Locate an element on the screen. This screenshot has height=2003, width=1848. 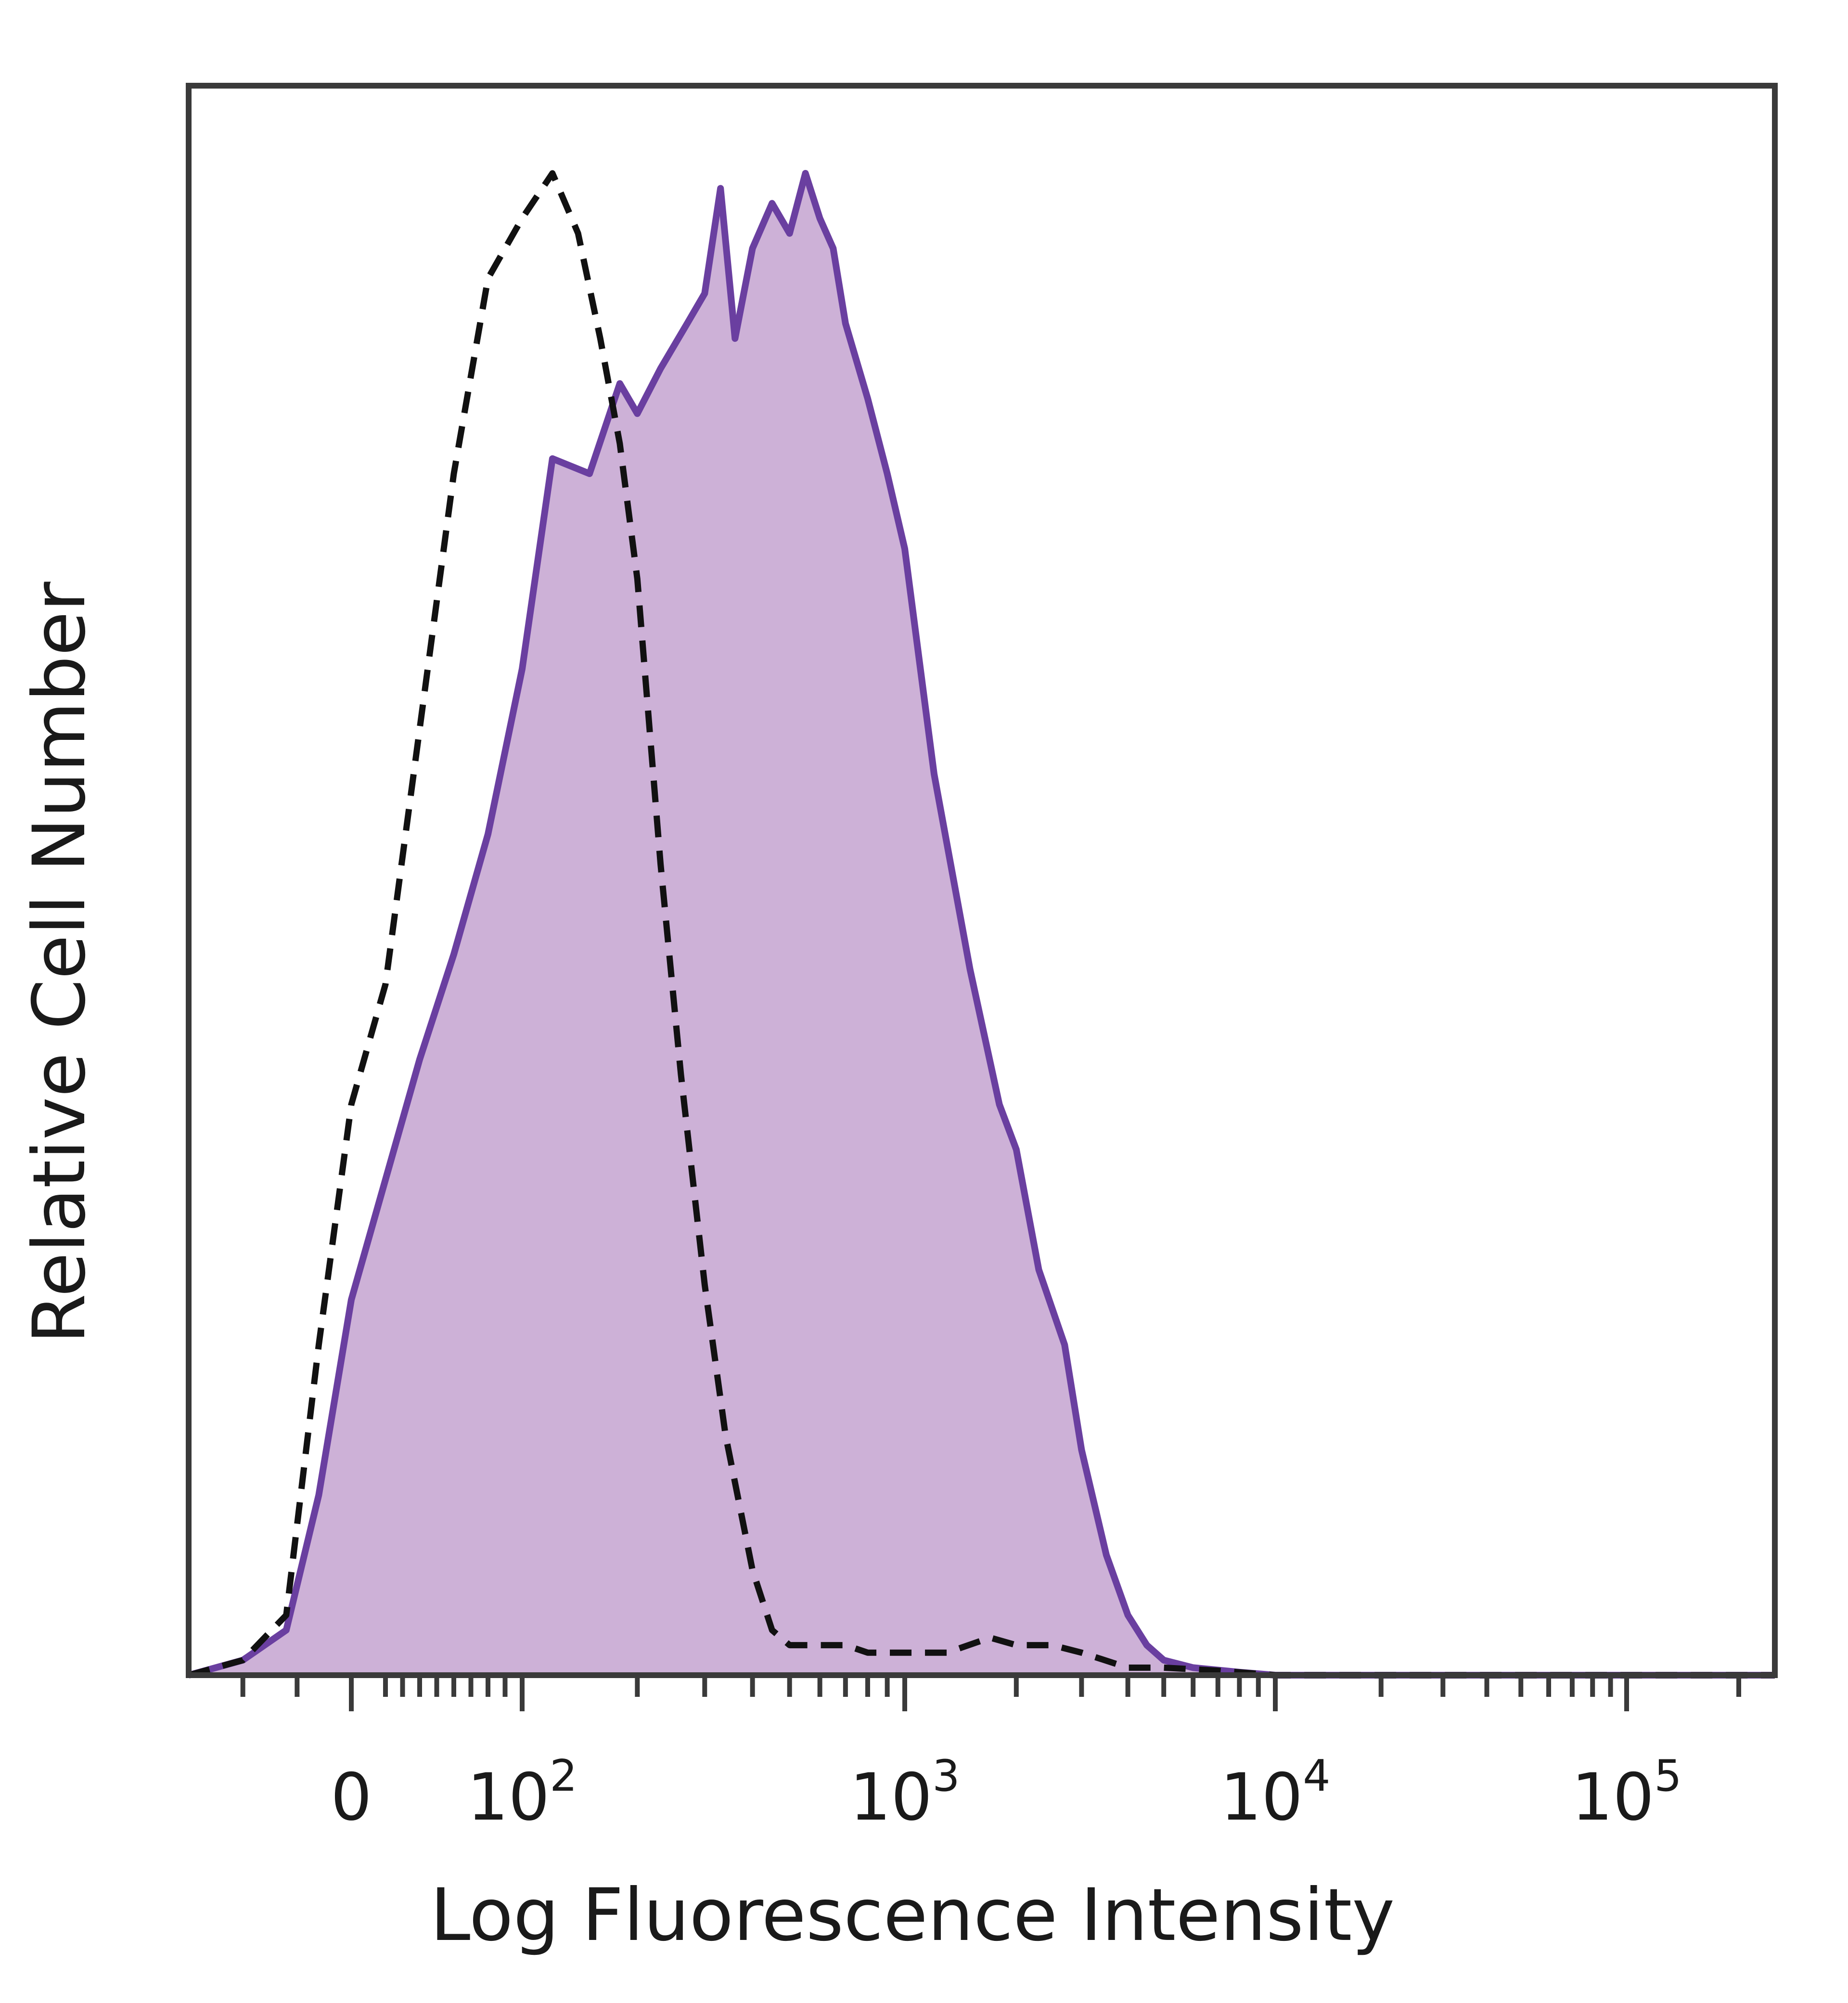
y-axis-label: Relative Cell Number is located at coordinates (60, 963).